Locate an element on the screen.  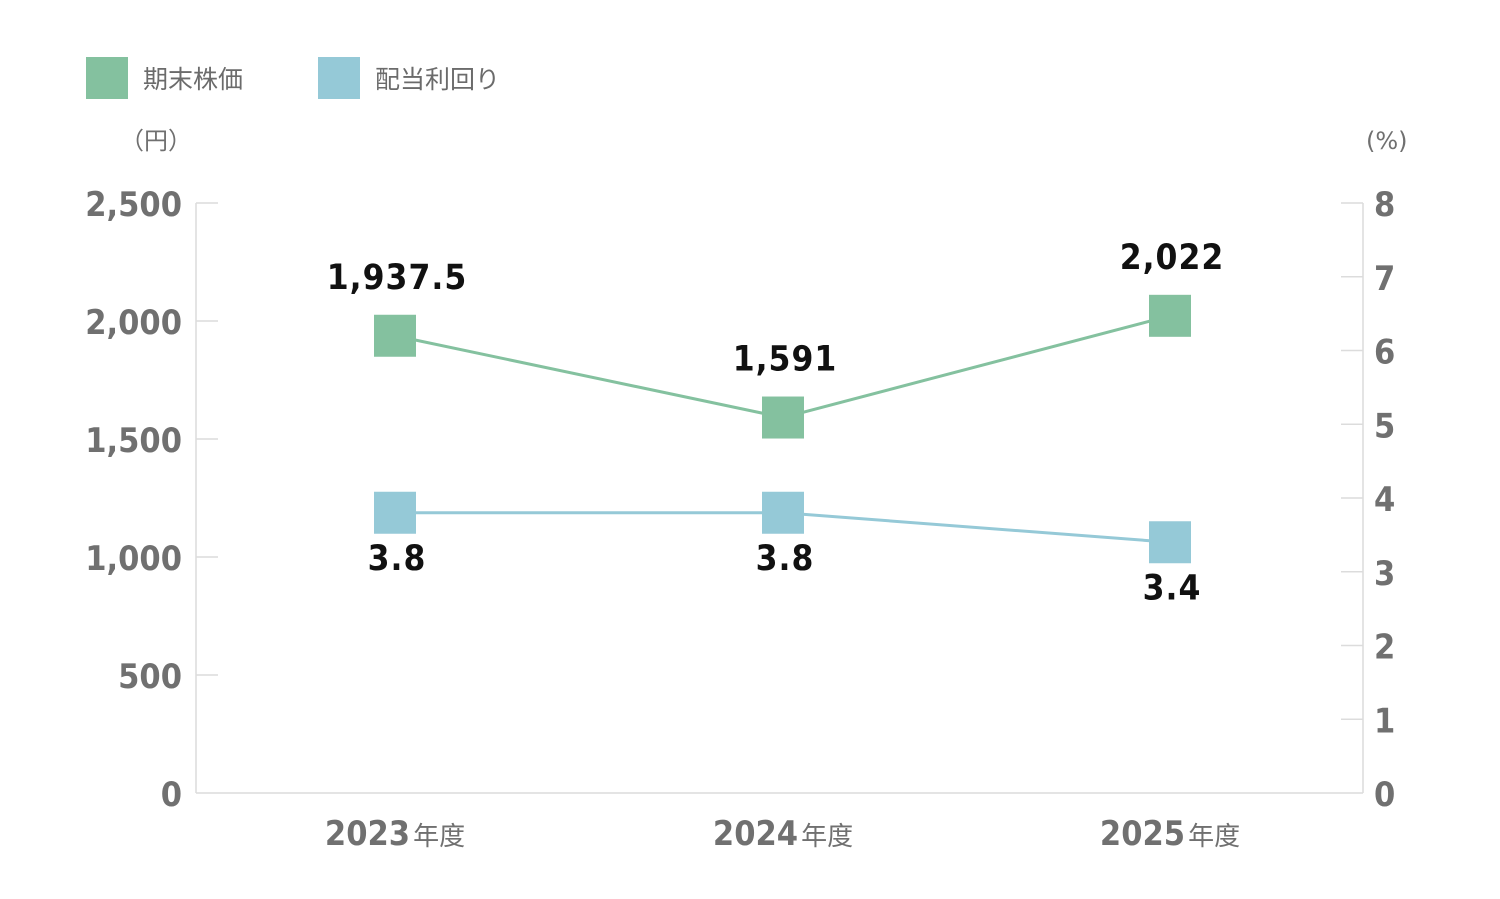
right-axis-ticks: 0 1 2 3 4 5 6 7 8 is located at coordinates (1368, 500).